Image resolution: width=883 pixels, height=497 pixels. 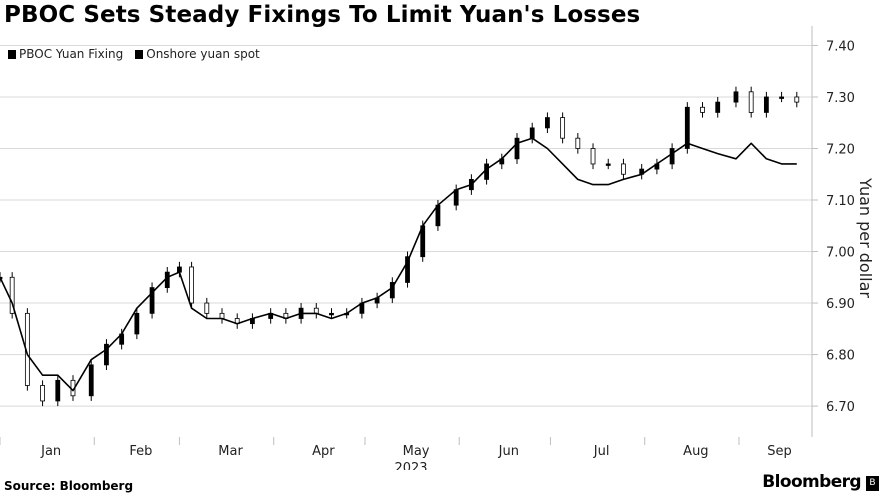 I want to click on y-tick-6: 7.30, so click(x=840, y=98).